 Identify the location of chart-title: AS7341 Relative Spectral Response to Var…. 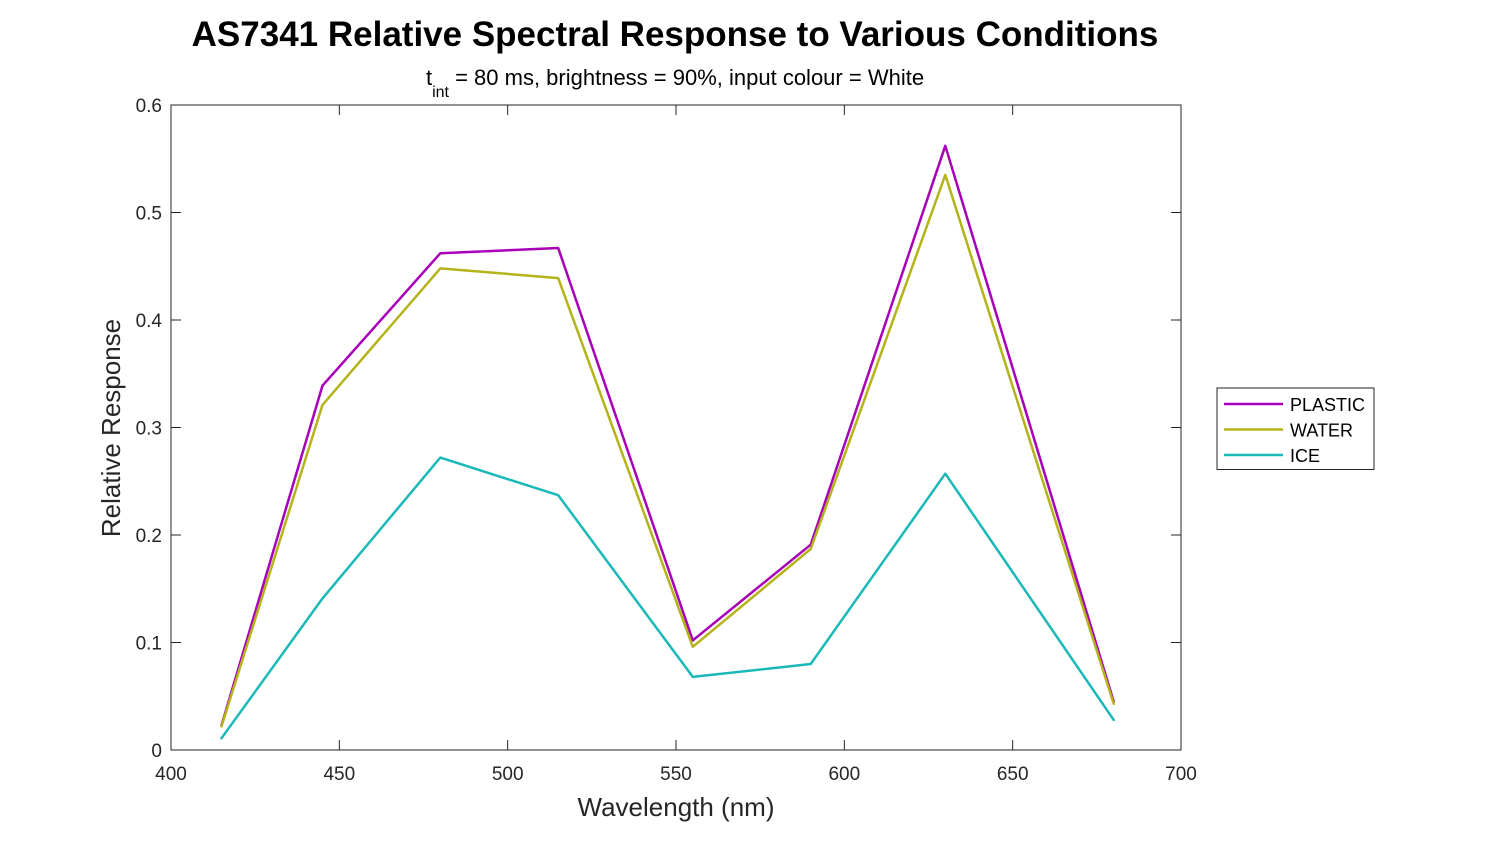
(675, 34).